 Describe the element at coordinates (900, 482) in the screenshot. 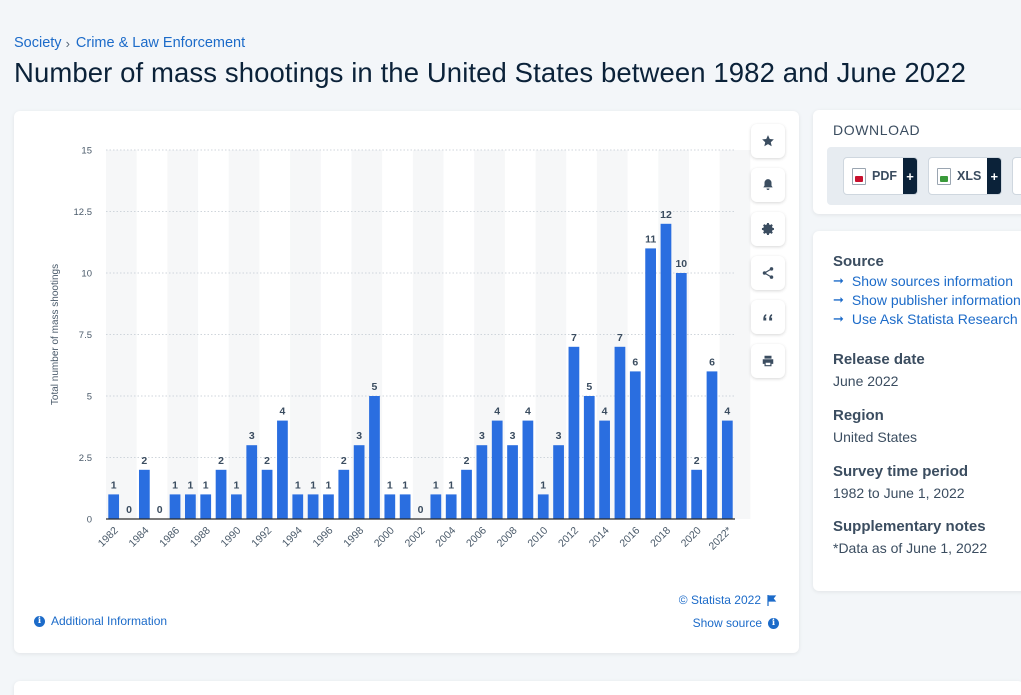

I see `survey-section: Survey time period 1982 to June 1, 2022` at that location.